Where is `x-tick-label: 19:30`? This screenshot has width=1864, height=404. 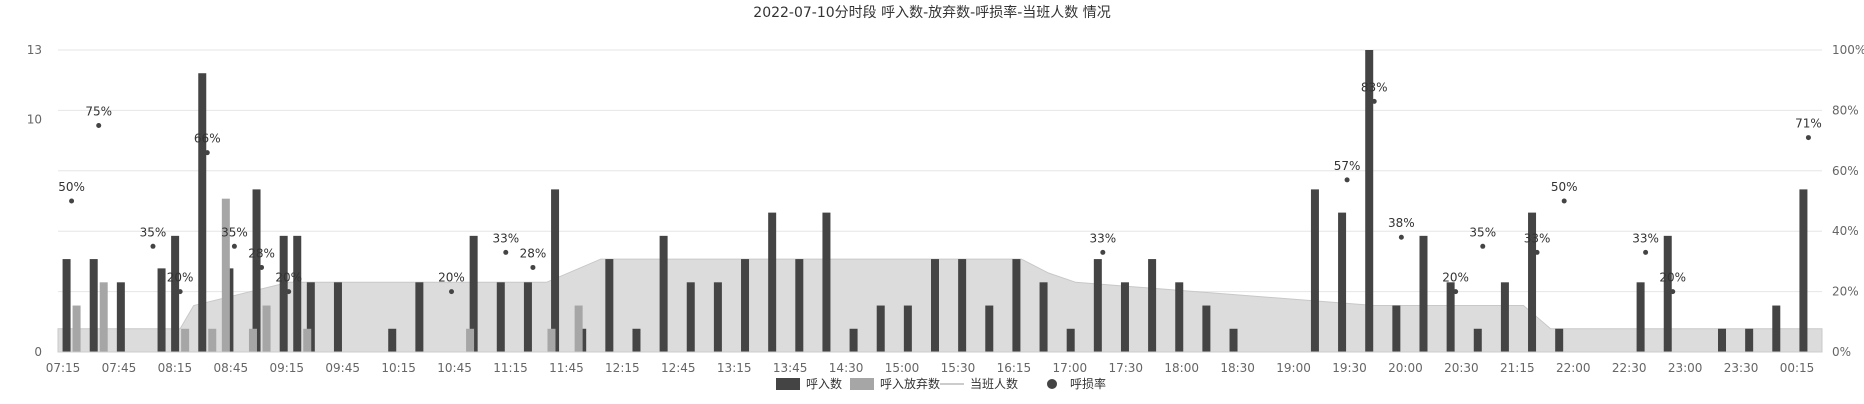
x-tick-label: 19:30 is located at coordinates (1349, 368).